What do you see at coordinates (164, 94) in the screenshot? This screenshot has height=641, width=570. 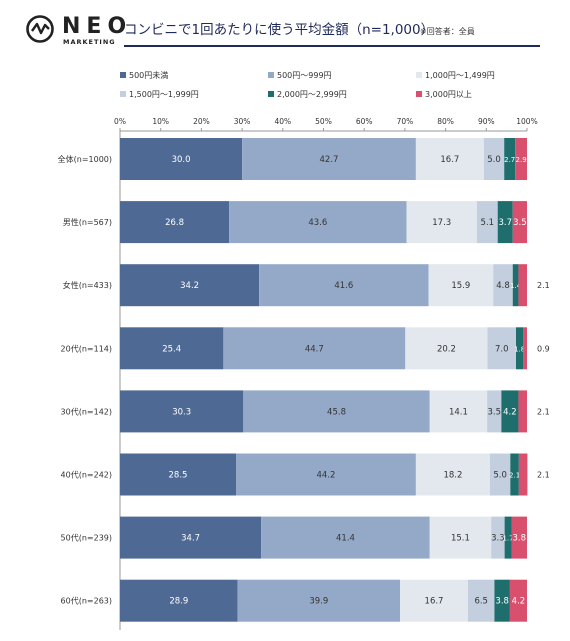 I see `legend-label: 1,500円〜1,999円` at bounding box center [164, 94].